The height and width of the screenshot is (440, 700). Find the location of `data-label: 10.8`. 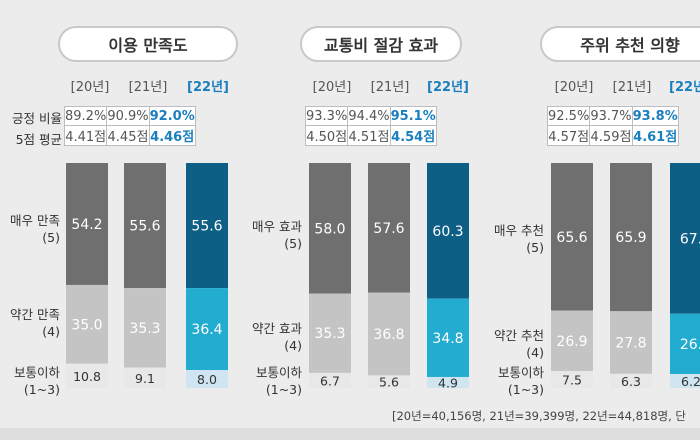

data-label: 10.8 is located at coordinates (87, 376).